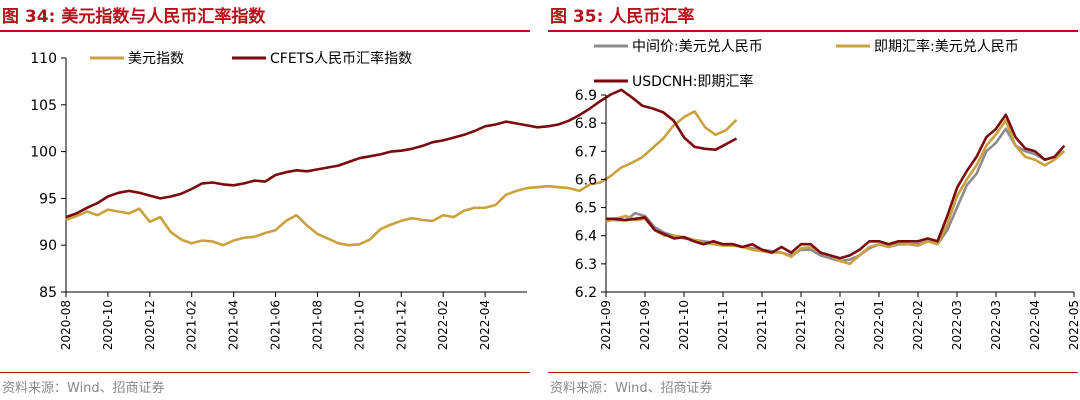 Image resolution: width=1080 pixels, height=400 pixels. I want to click on y-tick-label: 6.7, so click(586, 152).